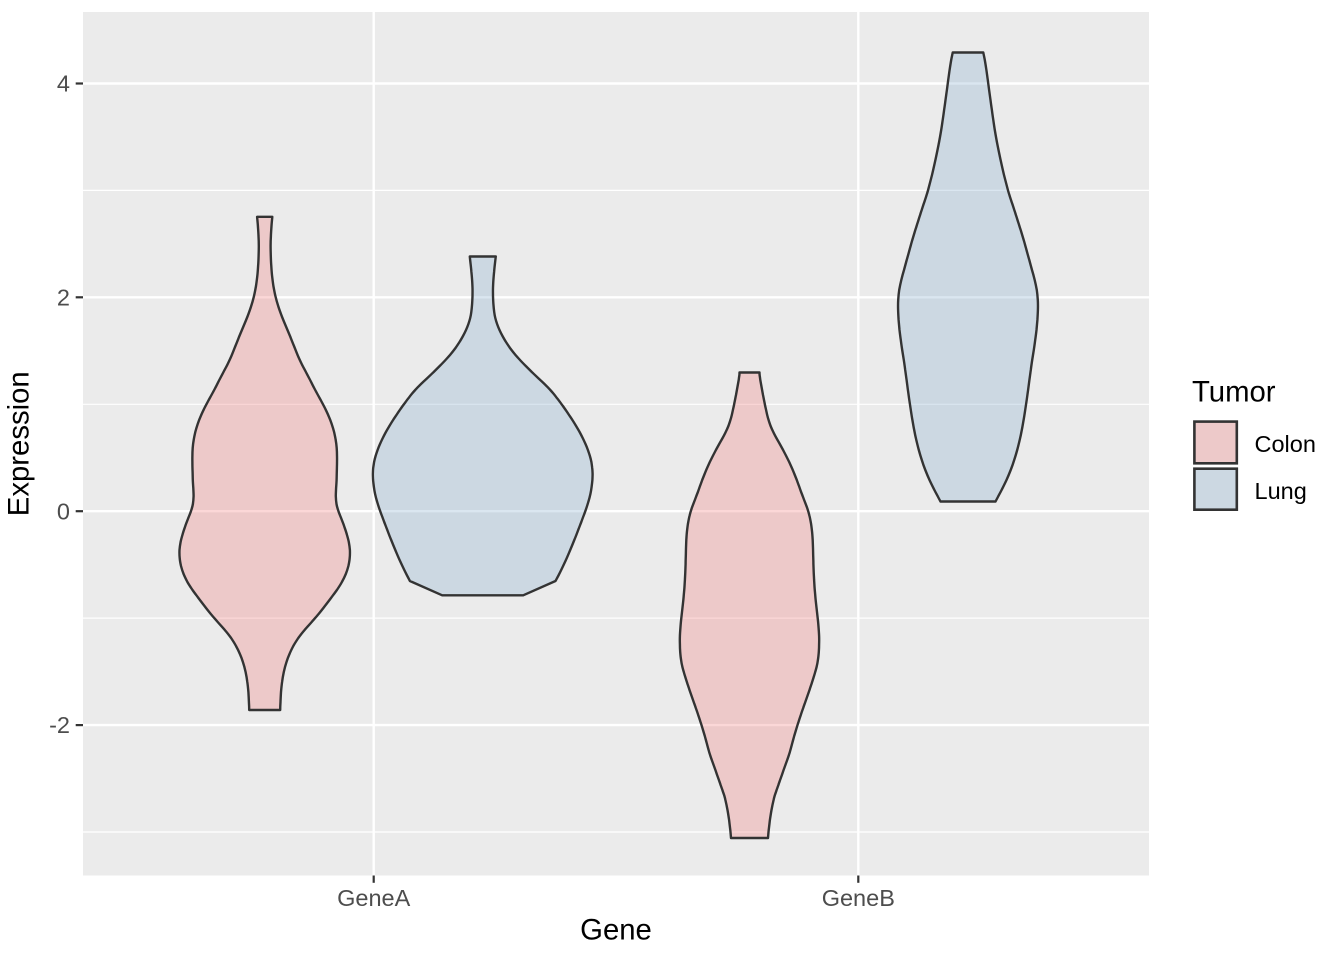 This screenshot has width=1344, height=960. What do you see at coordinates (1285, 444) in the screenshot?
I see `svg-text: Colon` at bounding box center [1285, 444].